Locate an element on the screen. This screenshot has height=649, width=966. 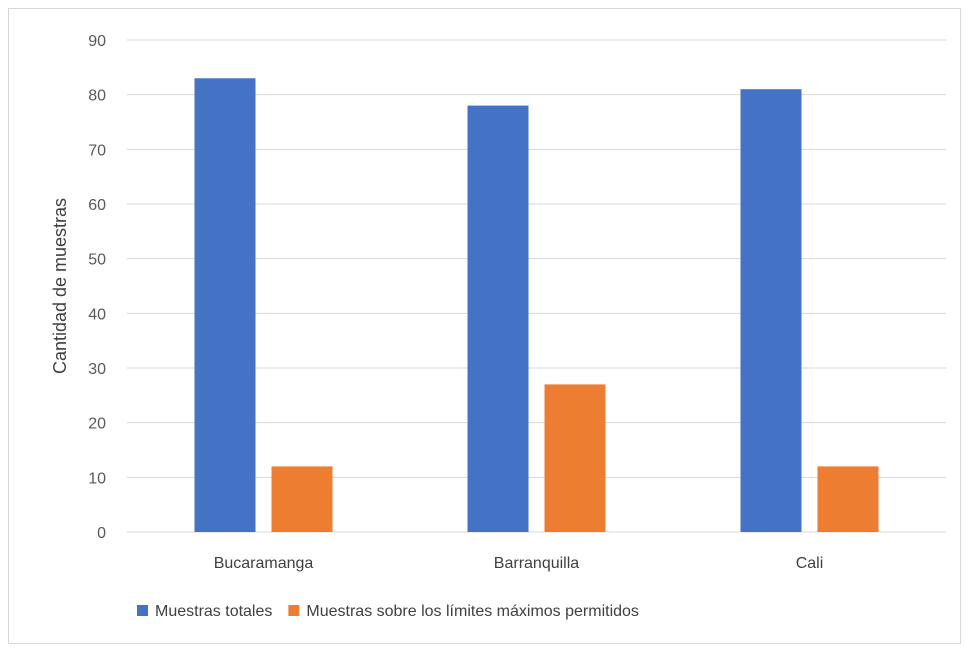
y-tick-label: 20 is located at coordinates (97, 424).